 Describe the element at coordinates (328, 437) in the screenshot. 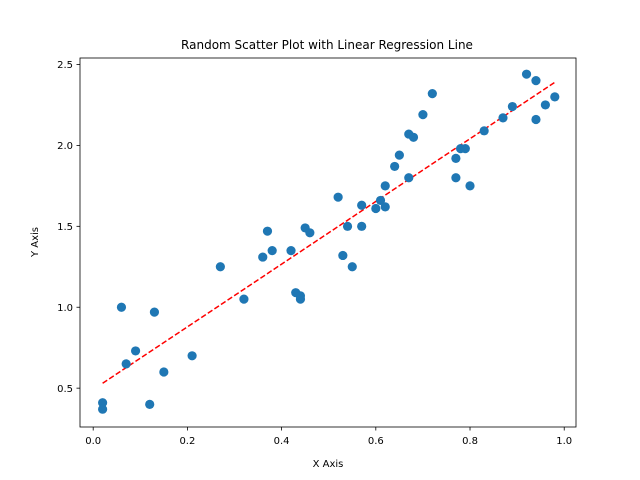

I see `x-axis-ticks: 0.0 0.2 0.4 0.6 0.8 1.0` at that location.